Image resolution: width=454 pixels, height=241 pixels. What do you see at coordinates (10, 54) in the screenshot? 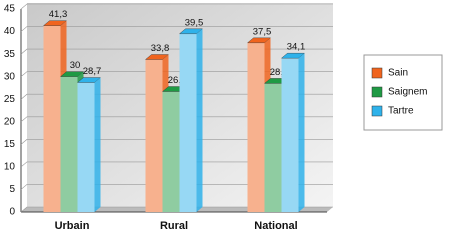
I see `y-tick-label: 35` at bounding box center [10, 54].